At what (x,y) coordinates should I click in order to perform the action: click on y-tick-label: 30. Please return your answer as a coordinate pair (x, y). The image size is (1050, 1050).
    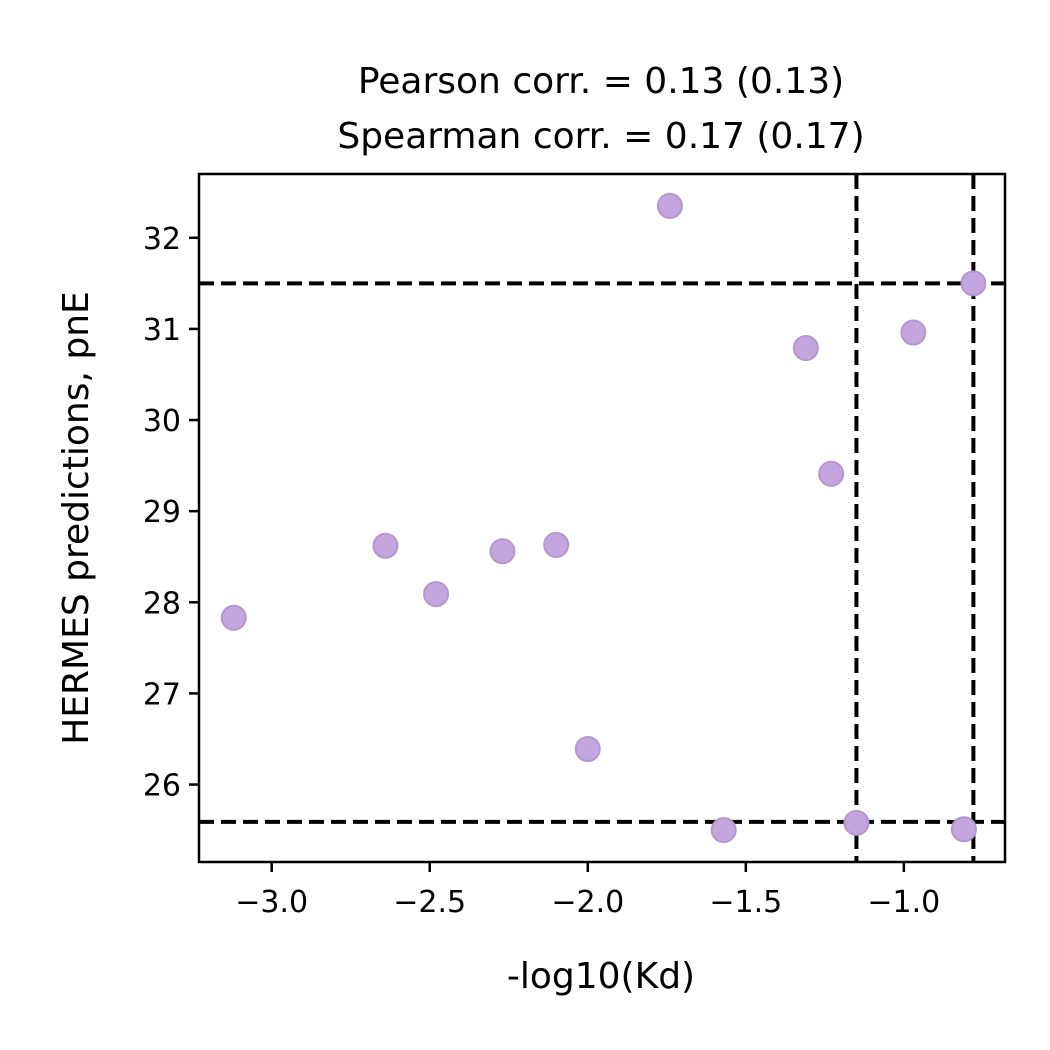
    Looking at the image, I should click on (162, 421).